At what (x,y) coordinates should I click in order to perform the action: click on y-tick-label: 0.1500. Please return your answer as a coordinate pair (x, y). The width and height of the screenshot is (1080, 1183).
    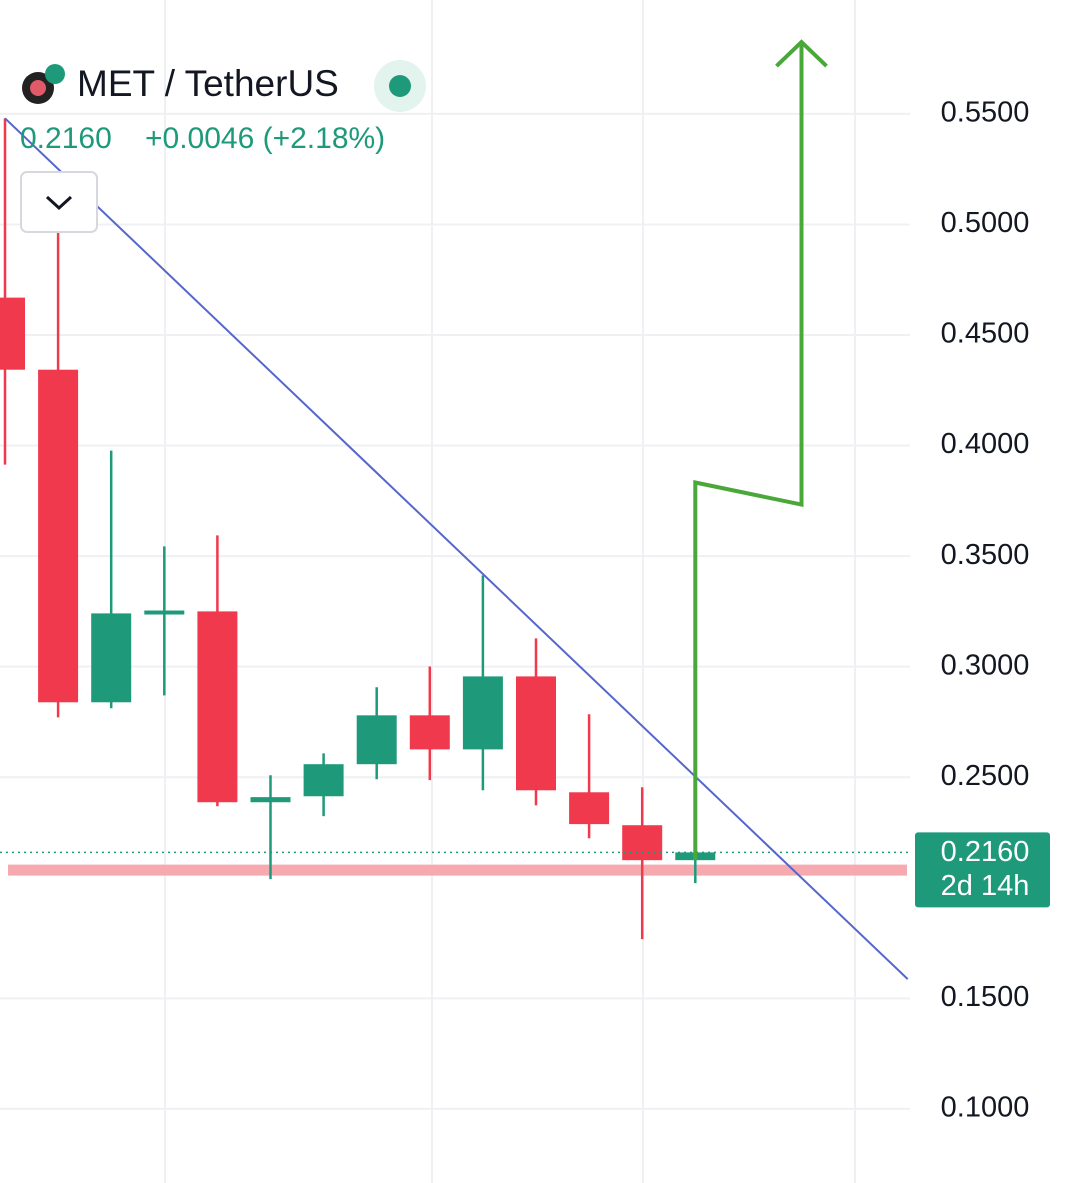
    Looking at the image, I should click on (985, 997).